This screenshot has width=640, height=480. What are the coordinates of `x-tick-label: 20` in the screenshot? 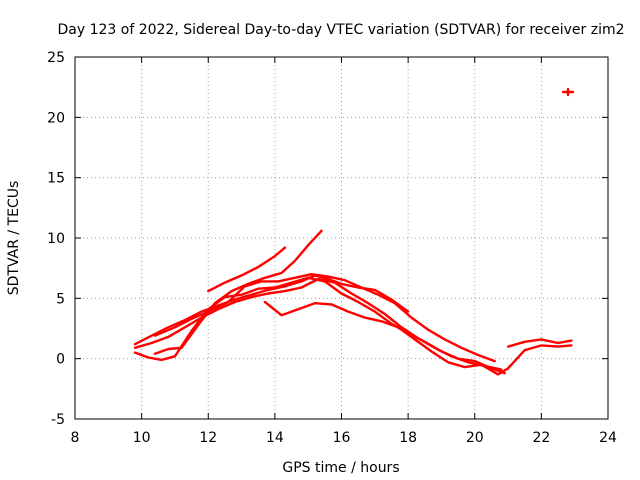 It's located at (475, 438).